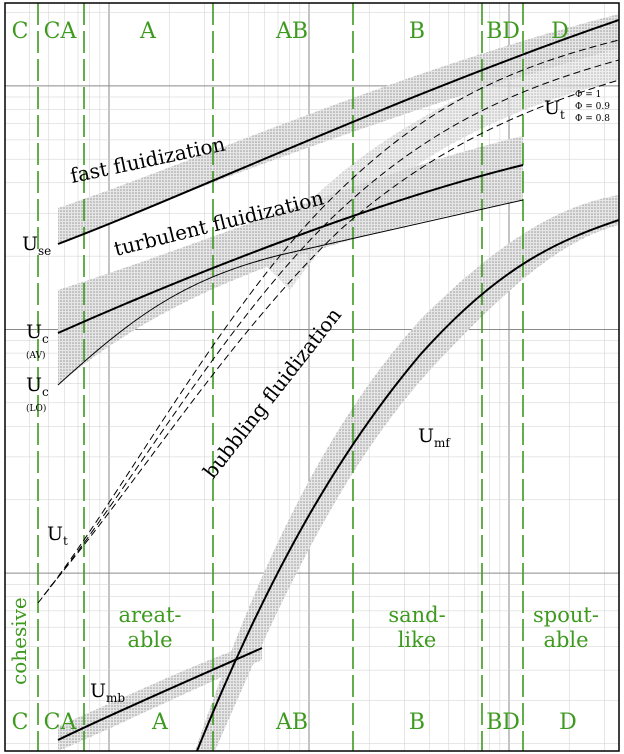 The image size is (624, 754). What do you see at coordinates (149, 615) in the screenshot?
I see `aeratable-label-line1: areat-` at bounding box center [149, 615].